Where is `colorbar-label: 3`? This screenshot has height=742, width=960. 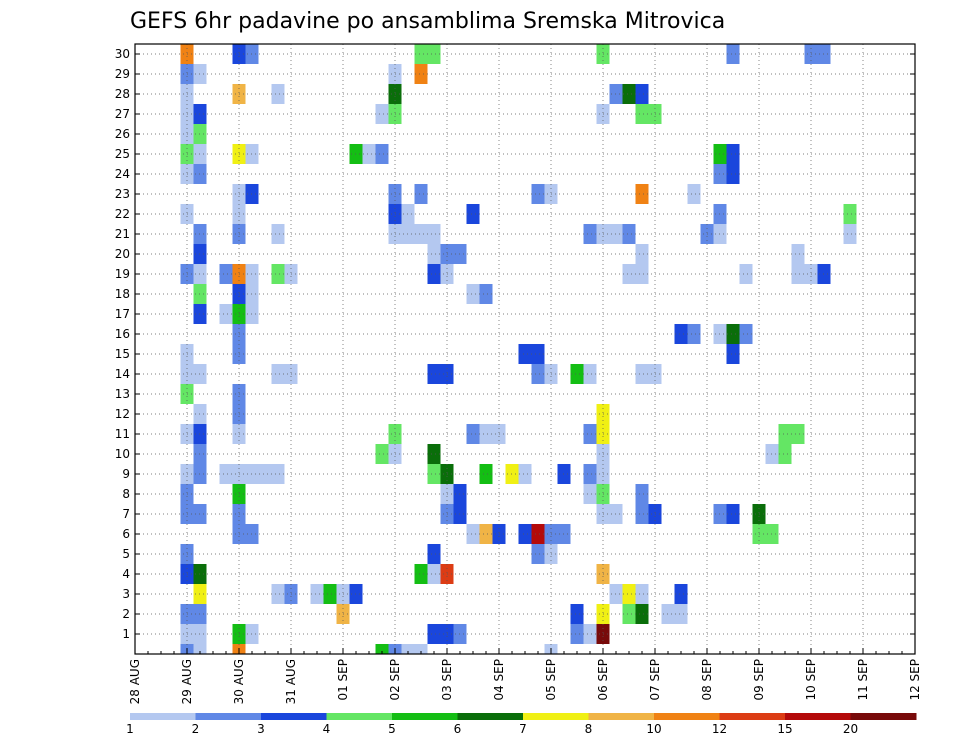 colorbar-label: 3 is located at coordinates (261, 729).